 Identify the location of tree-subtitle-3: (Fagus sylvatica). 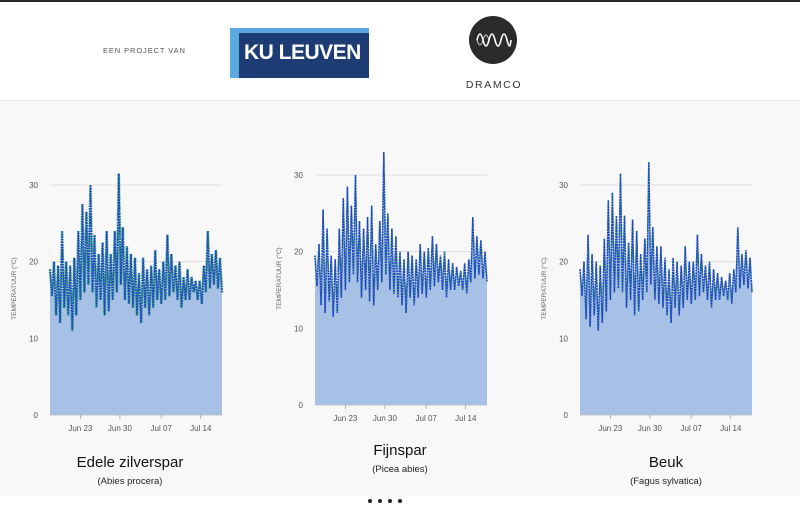
(666, 481).